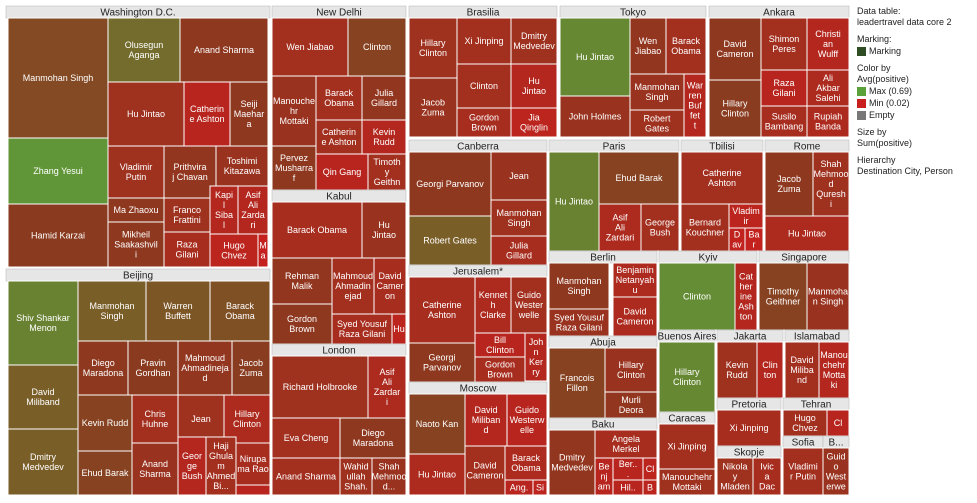  Describe the element at coordinates (387, 172) in the screenshot. I see `cell-new-delhi-timothy-geithner` at that location.